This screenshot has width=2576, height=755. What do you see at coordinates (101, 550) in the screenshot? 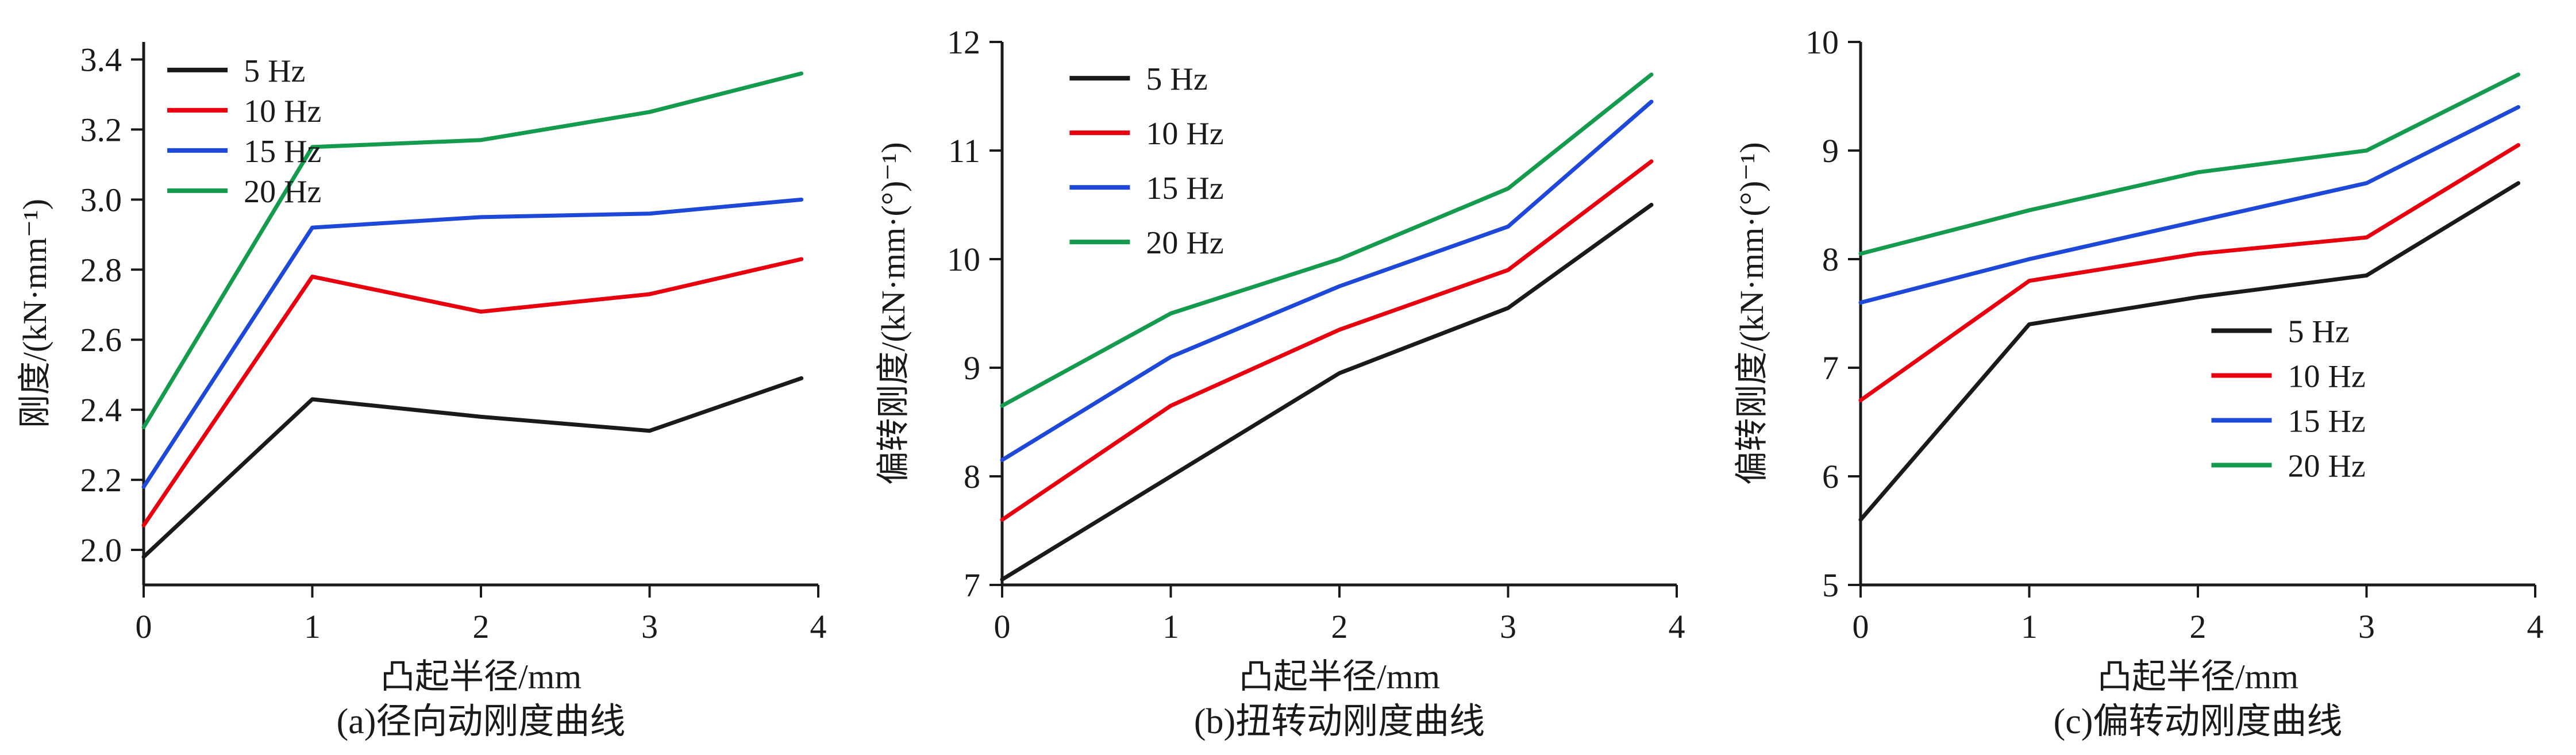
I see `y-tick-label: 2.0` at bounding box center [101, 550].